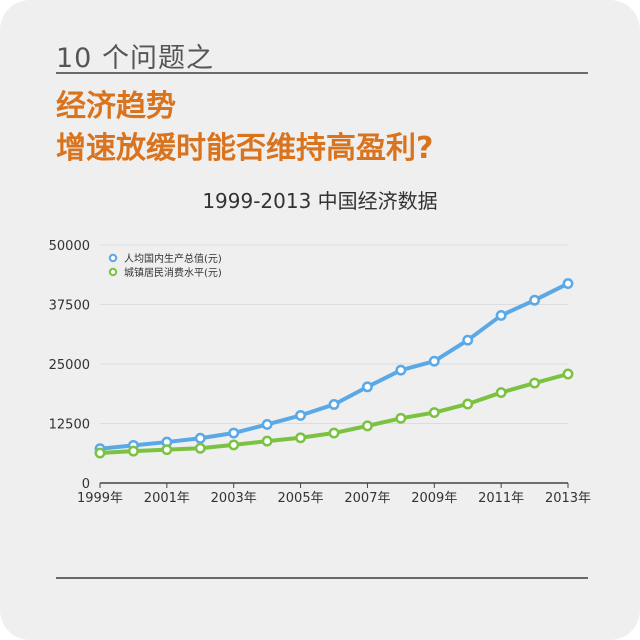  I want to click on x-tick-label: 2001年, so click(167, 498).